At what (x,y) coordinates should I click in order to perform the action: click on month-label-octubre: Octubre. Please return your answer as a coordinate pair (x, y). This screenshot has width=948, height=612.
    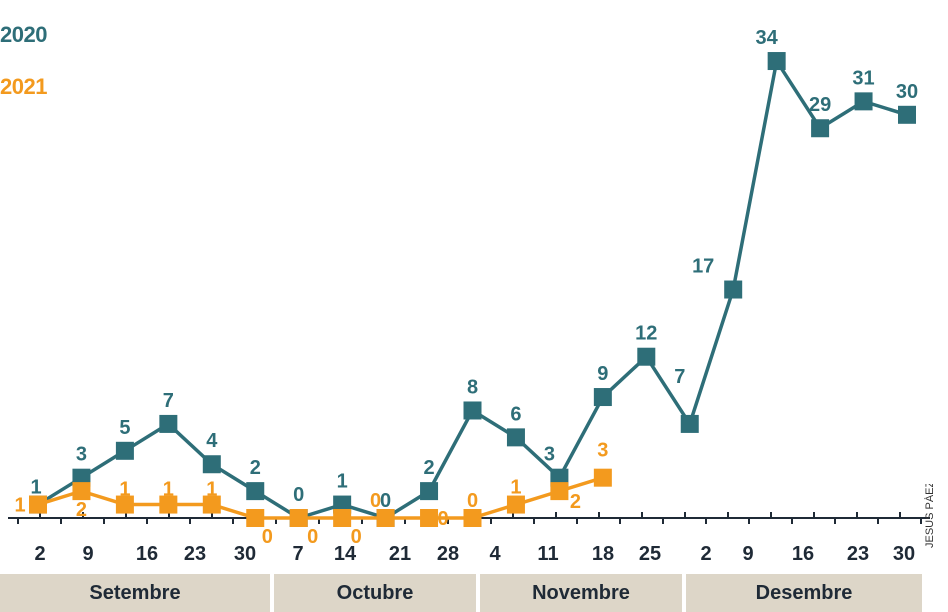
    Looking at the image, I should click on (375, 593).